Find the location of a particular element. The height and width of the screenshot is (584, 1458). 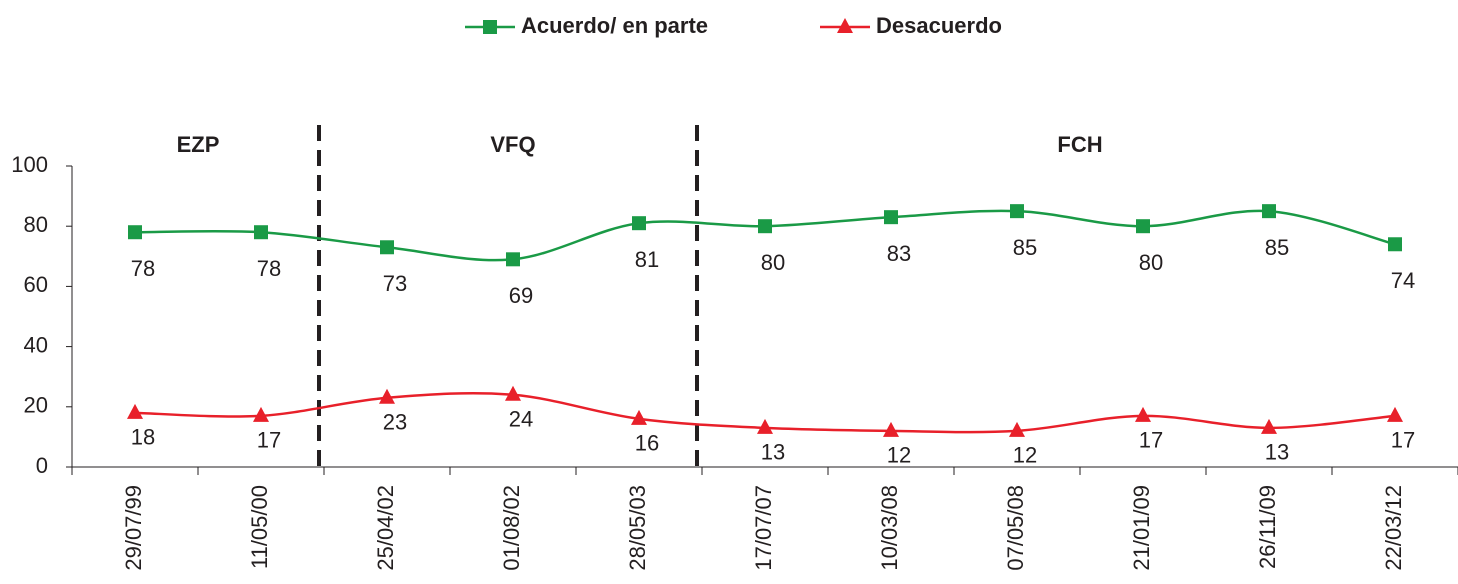

legend-label: Acuerdo/ en parte is located at coordinates (614, 25).